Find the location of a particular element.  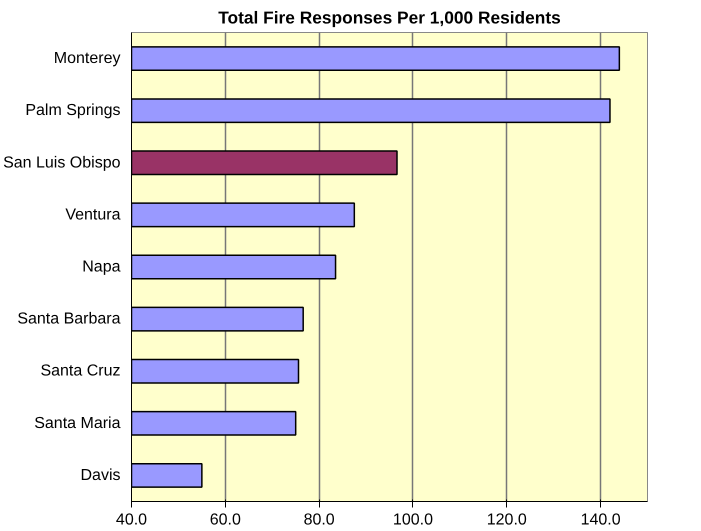

y-tick-label: San Luis Obispo is located at coordinates (62, 163).